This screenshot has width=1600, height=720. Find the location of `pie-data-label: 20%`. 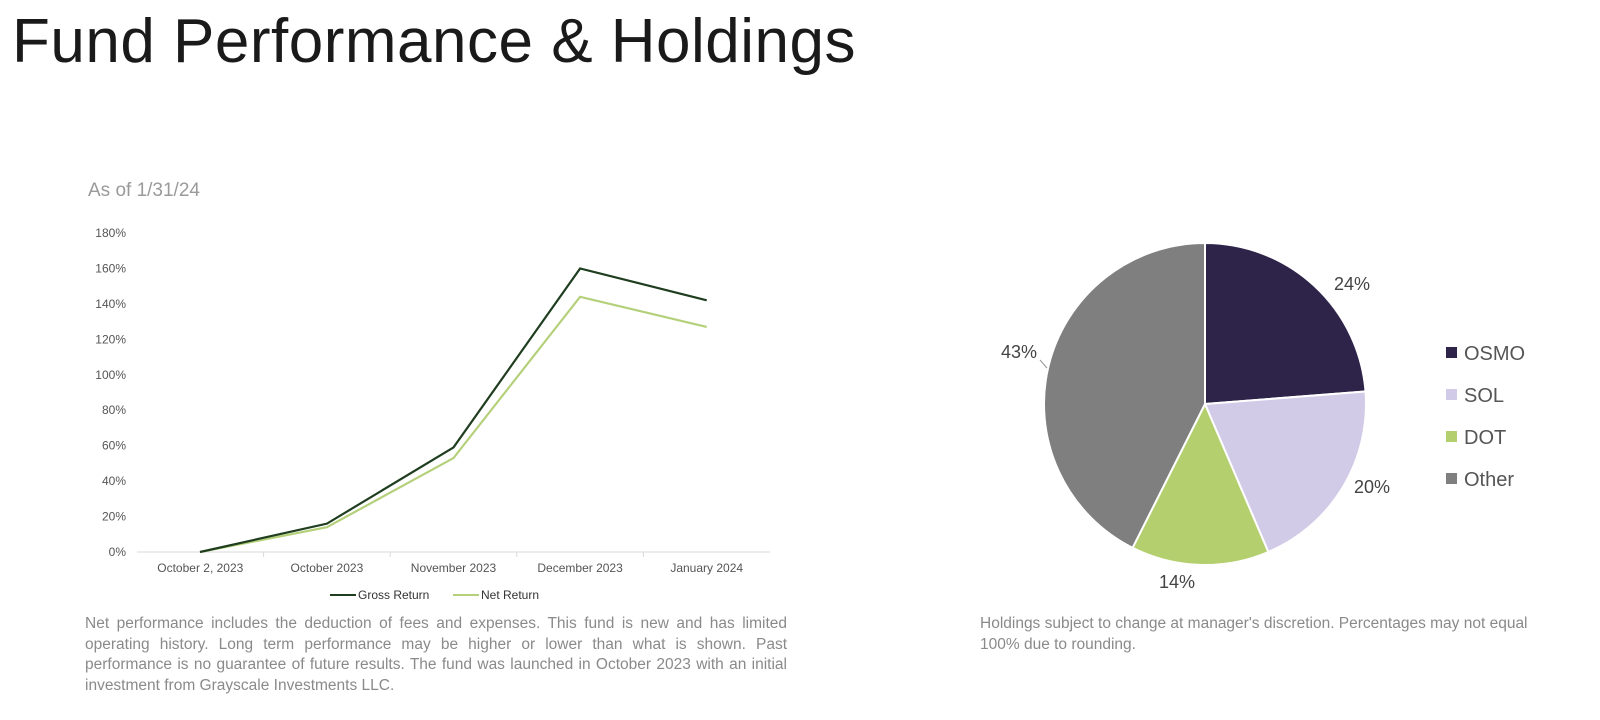

pie-data-label: 20% is located at coordinates (1372, 487).